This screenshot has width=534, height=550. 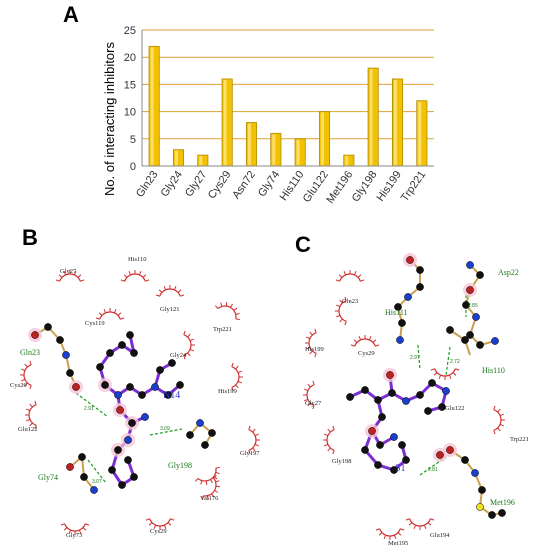 What do you see at coordinates (165, 429) in the screenshot?
I see `distance-label: 3.09` at bounding box center [165, 429].